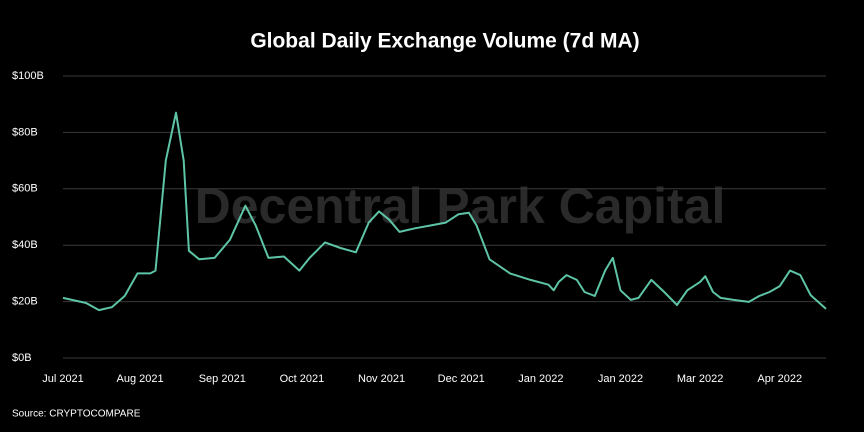  Describe the element at coordinates (700, 379) in the screenshot. I see `x-tick-label: Mar 2022` at that location.